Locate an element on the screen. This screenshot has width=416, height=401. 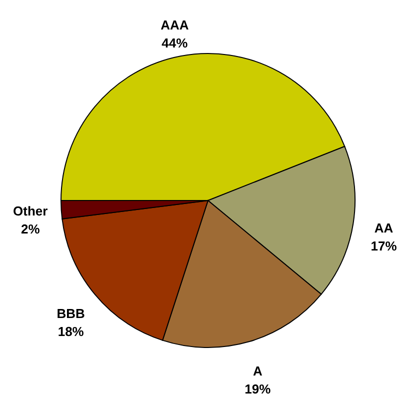
slice-label: Other is located at coordinates (30, 211).